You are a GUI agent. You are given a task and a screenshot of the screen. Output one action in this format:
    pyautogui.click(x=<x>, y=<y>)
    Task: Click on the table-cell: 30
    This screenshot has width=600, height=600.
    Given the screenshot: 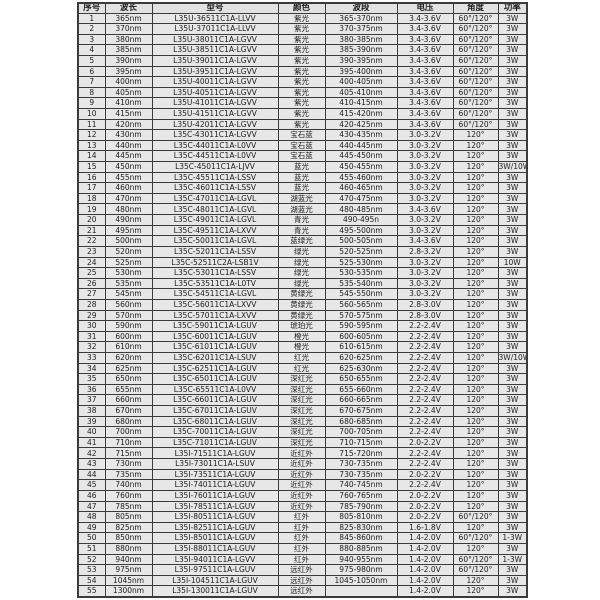 What is the action you would take?
    pyautogui.click(x=91, y=326)
    